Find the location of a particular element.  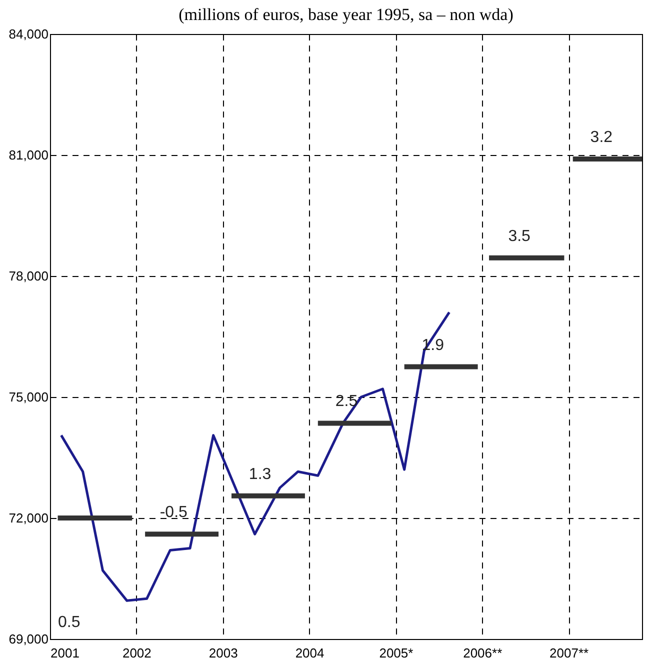

annotation: 3.2 is located at coordinates (601, 137).